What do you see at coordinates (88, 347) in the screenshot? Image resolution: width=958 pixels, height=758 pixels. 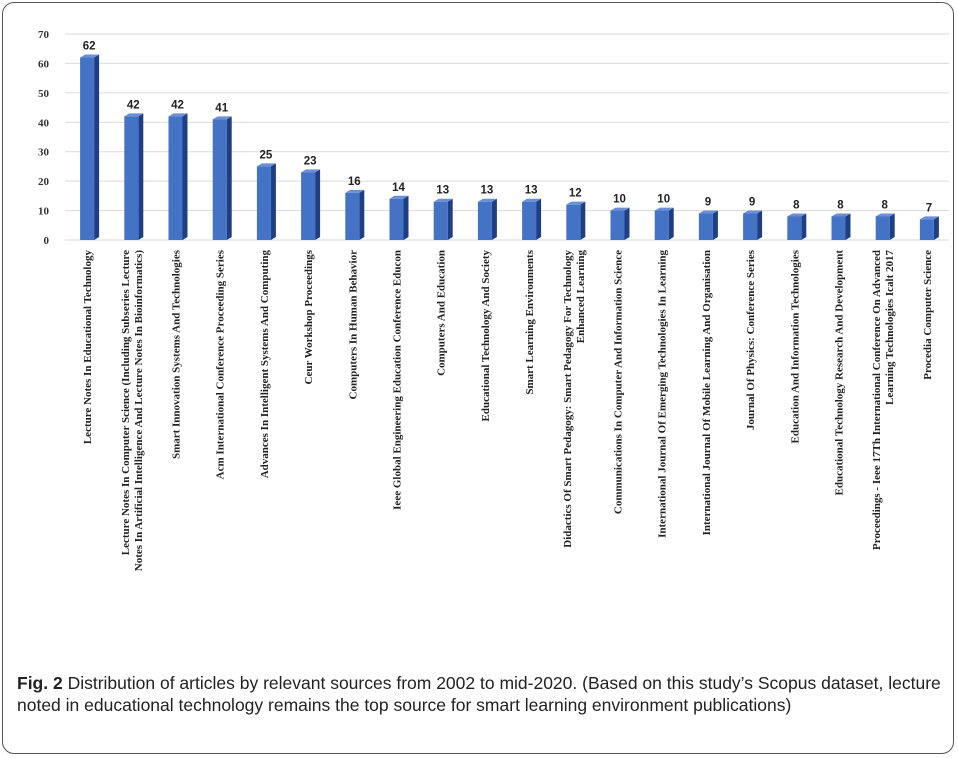 I see `x-tick-label-line: Lecture Notes In Educational Technology` at bounding box center [88, 347].